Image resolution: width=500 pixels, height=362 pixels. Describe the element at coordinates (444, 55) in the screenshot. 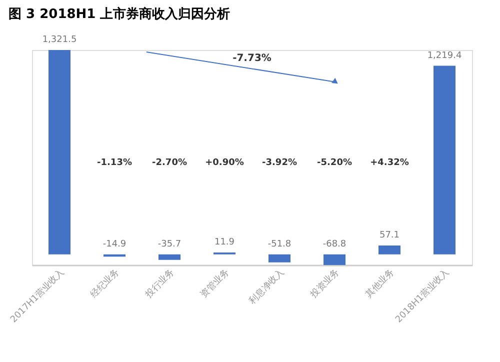

I see `data-label: 1,219.4` at that location.